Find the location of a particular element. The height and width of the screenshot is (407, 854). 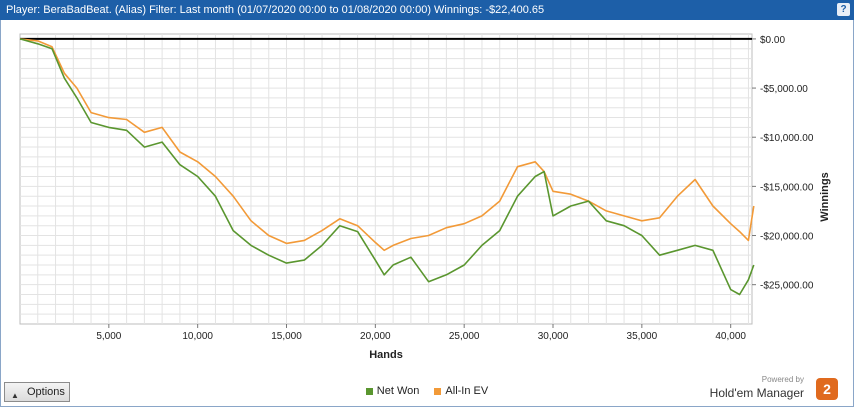

options-label: Options is located at coordinates (46, 392).